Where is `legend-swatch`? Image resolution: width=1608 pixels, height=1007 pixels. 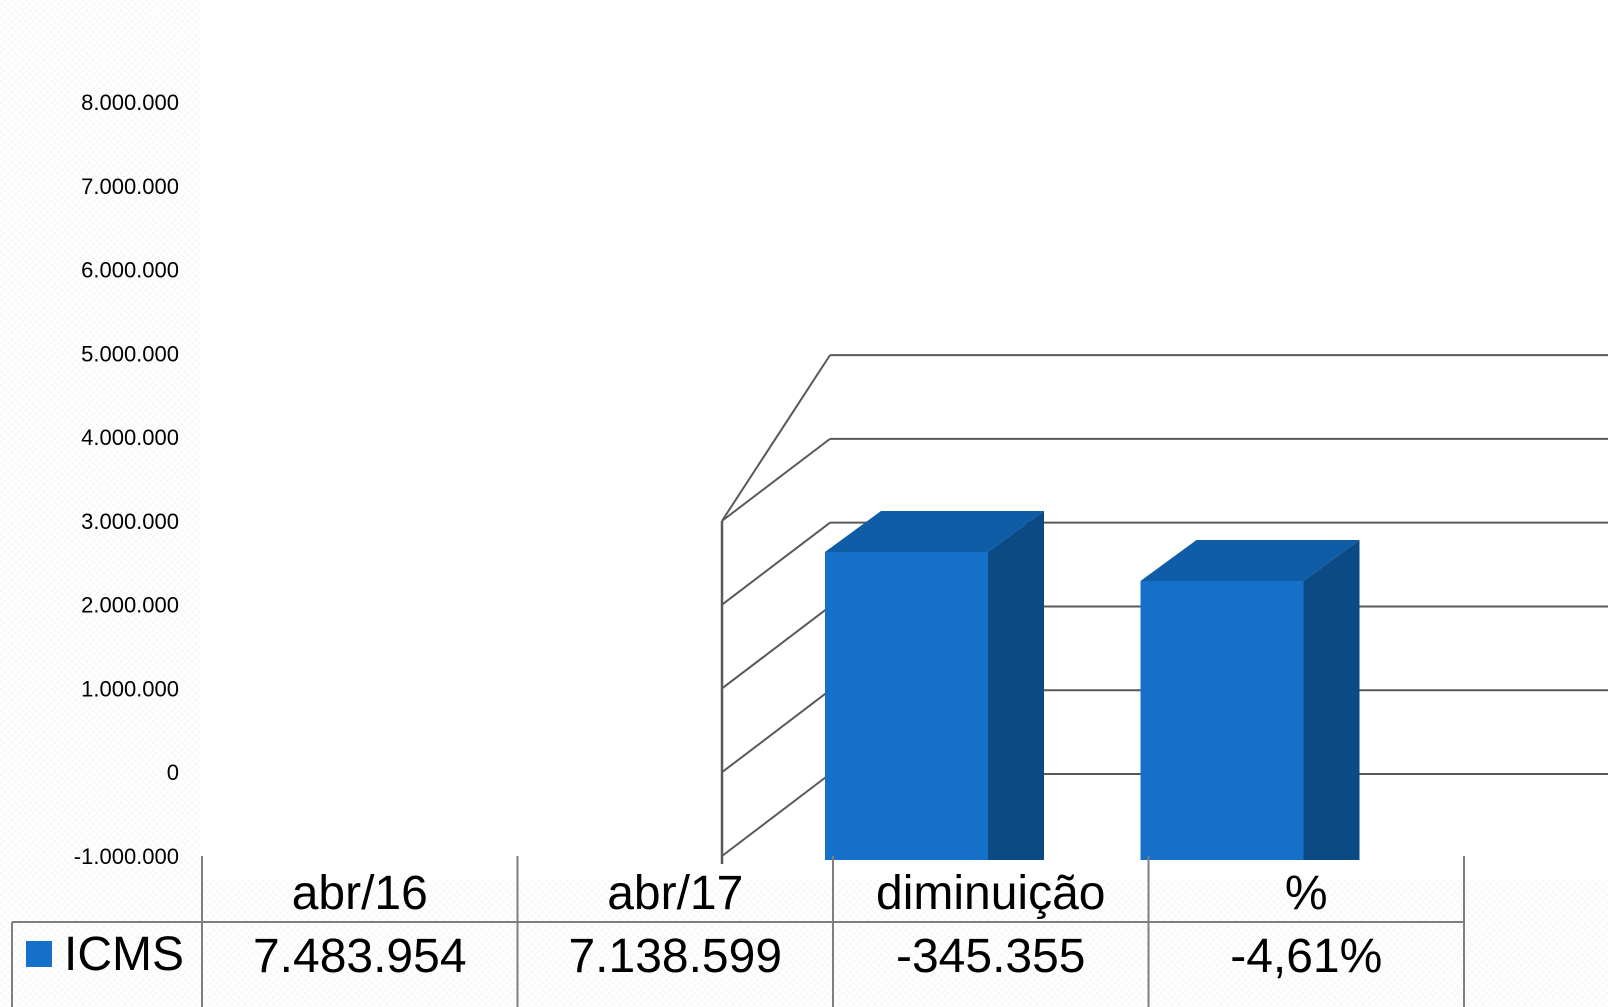
legend-swatch is located at coordinates (39, 954).